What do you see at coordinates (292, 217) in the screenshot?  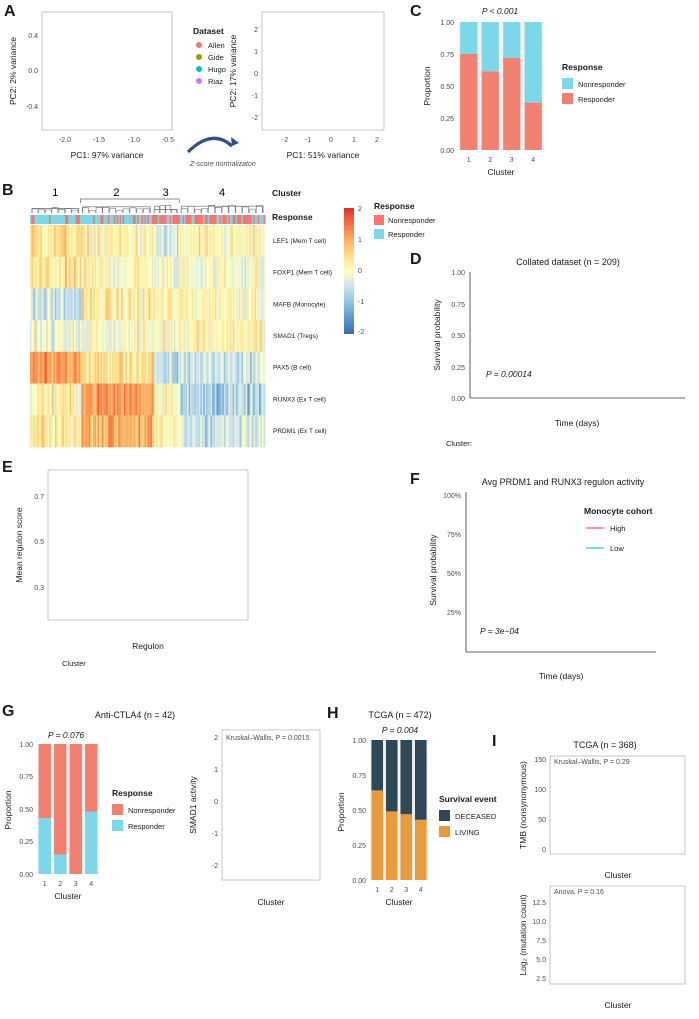 I see `response-header-label: Response` at bounding box center [292, 217].